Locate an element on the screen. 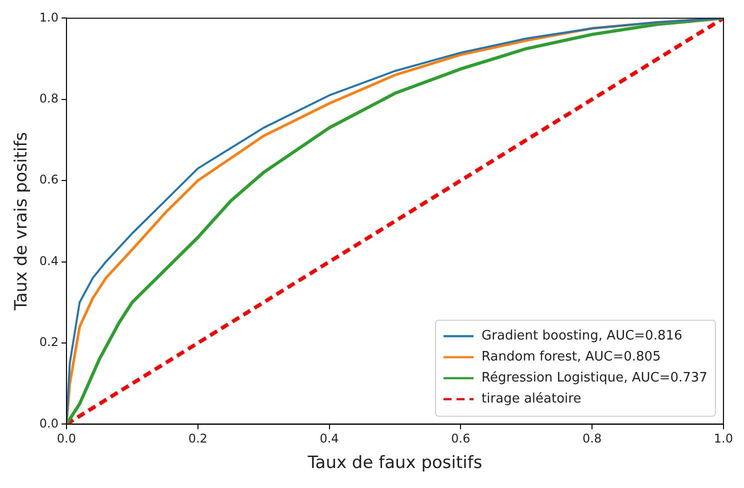 The width and height of the screenshot is (744, 488). y-tick-label: 1.0 is located at coordinates (48, 17).